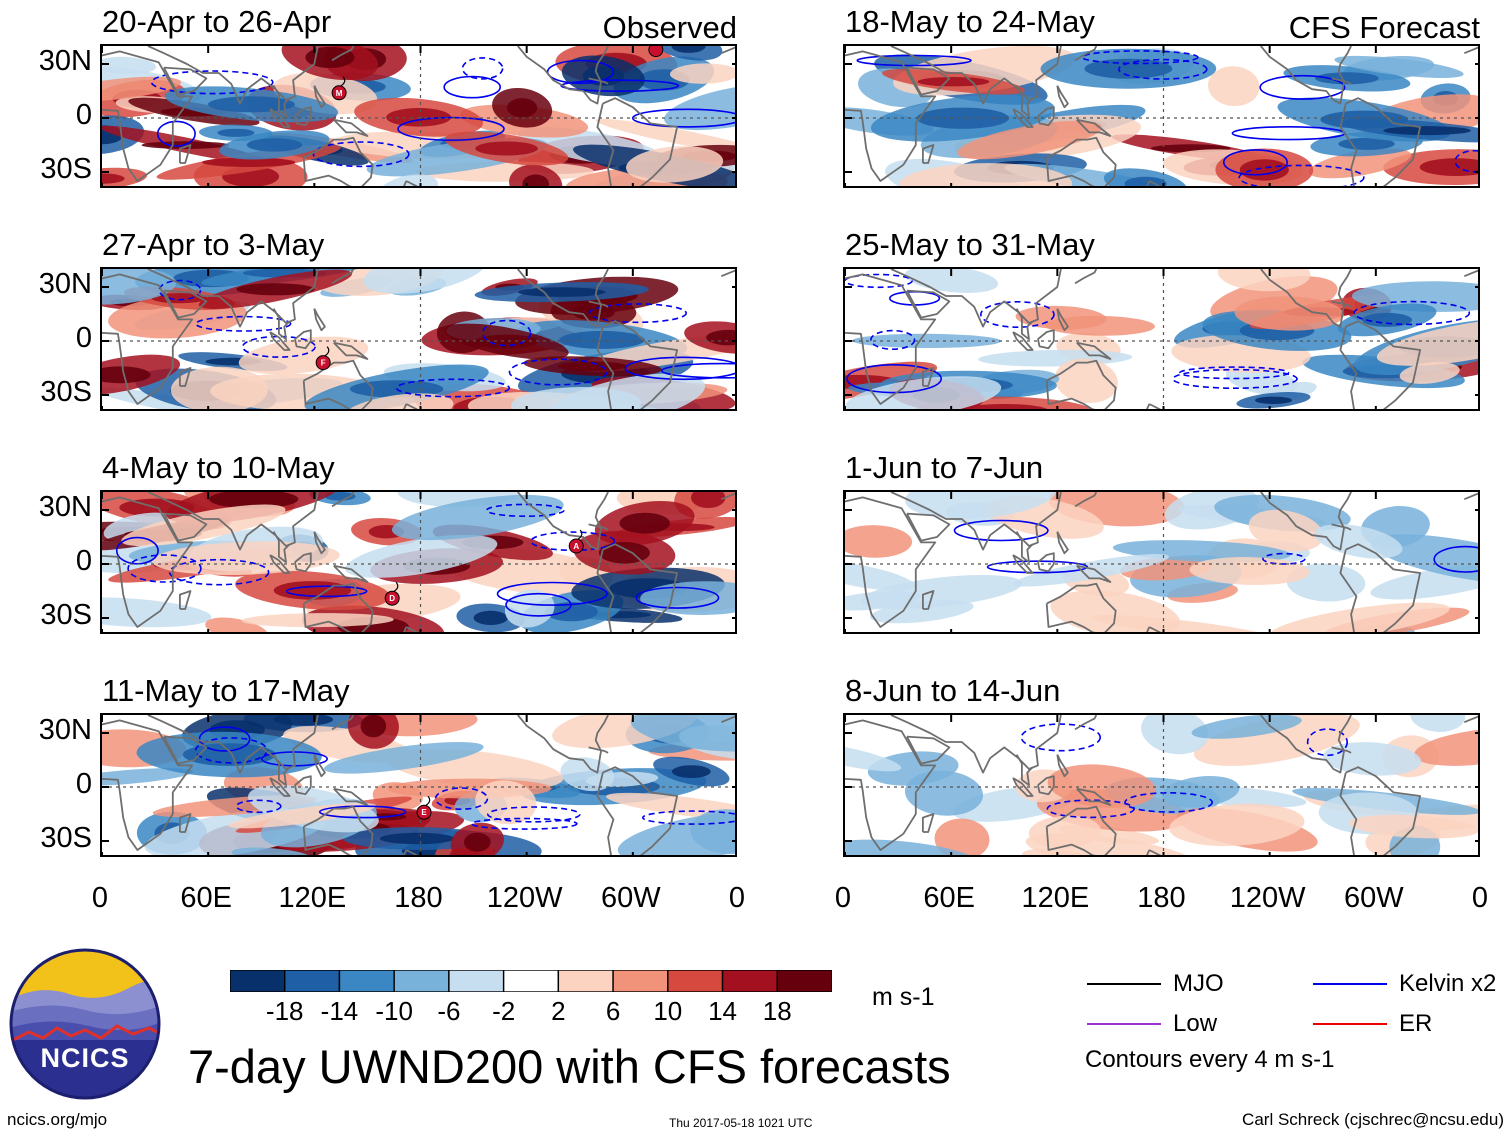 Image resolution: width=1510 pixels, height=1137 pixels. I want to click on storm-marker, so click(656, 52).